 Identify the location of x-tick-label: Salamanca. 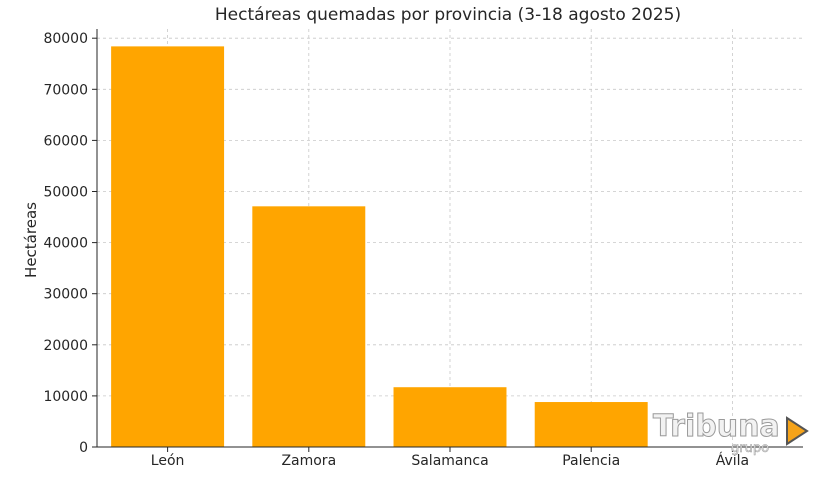
(449, 461).